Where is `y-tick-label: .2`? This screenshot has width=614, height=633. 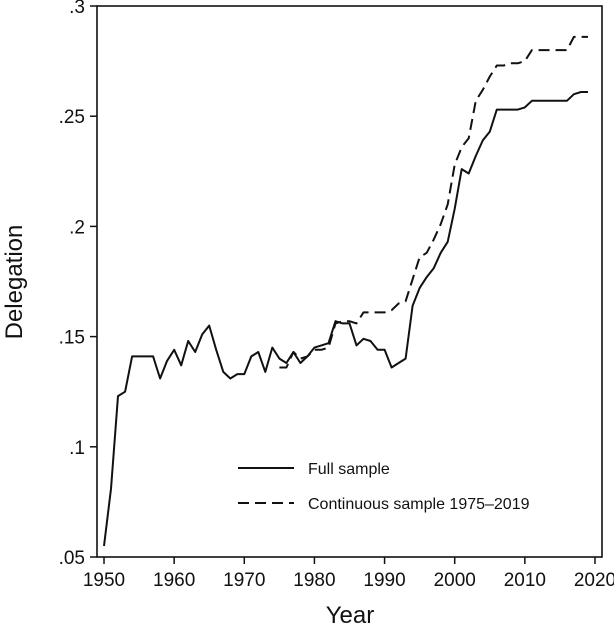
y-tick-label: .2 is located at coordinates (77, 227).